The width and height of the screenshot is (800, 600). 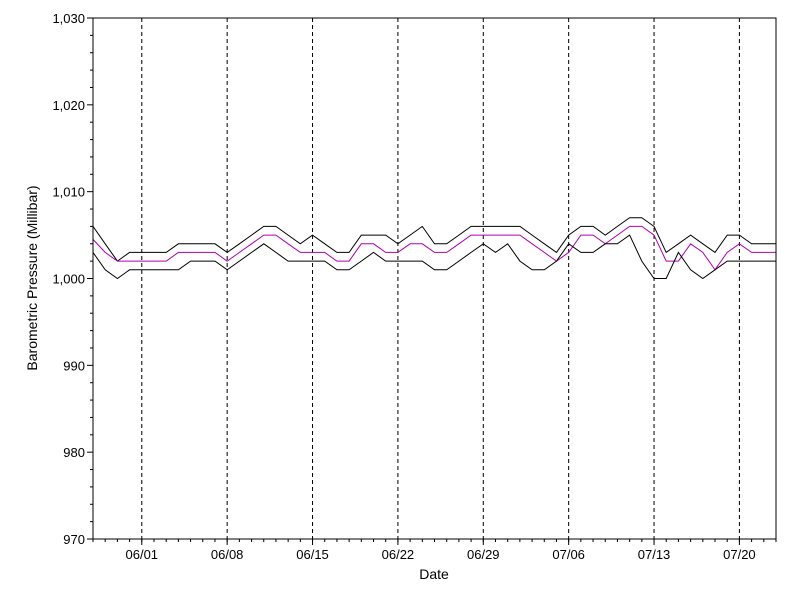 What do you see at coordinates (68, 279) in the screenshot?
I see `y-tick-label: 1,000` at bounding box center [68, 279].